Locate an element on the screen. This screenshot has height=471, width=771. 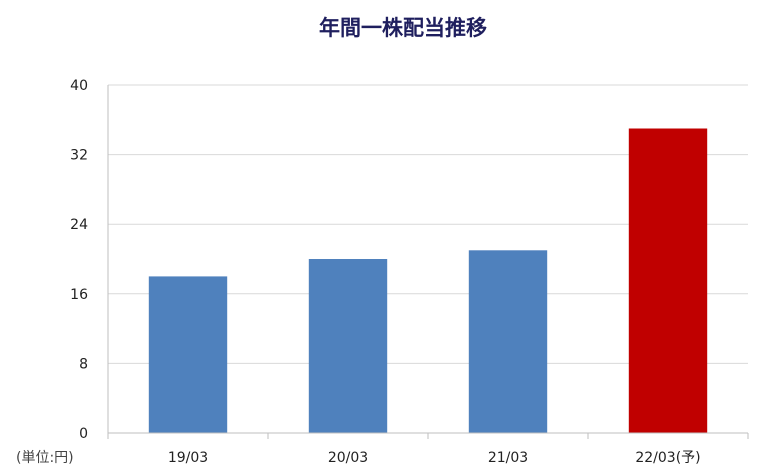
unit-label: (単位:円) is located at coordinates (45, 458).